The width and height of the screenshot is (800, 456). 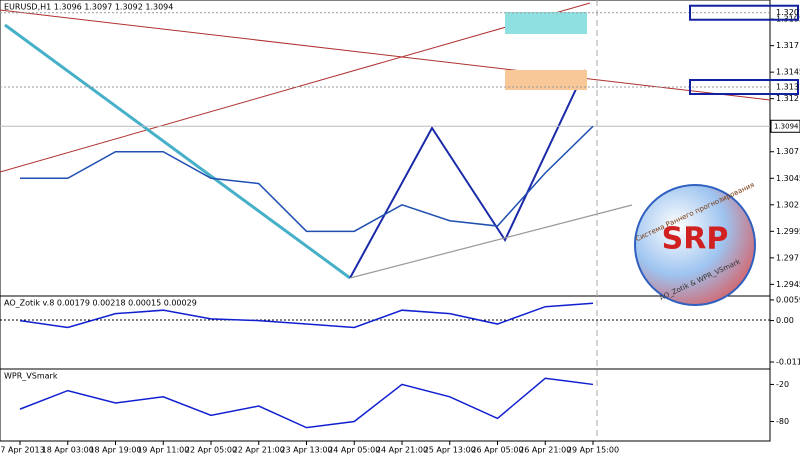 What do you see at coordinates (545, 450) in the screenshot?
I see `x-tick-label: 26 Apr 21:00` at bounding box center [545, 450].